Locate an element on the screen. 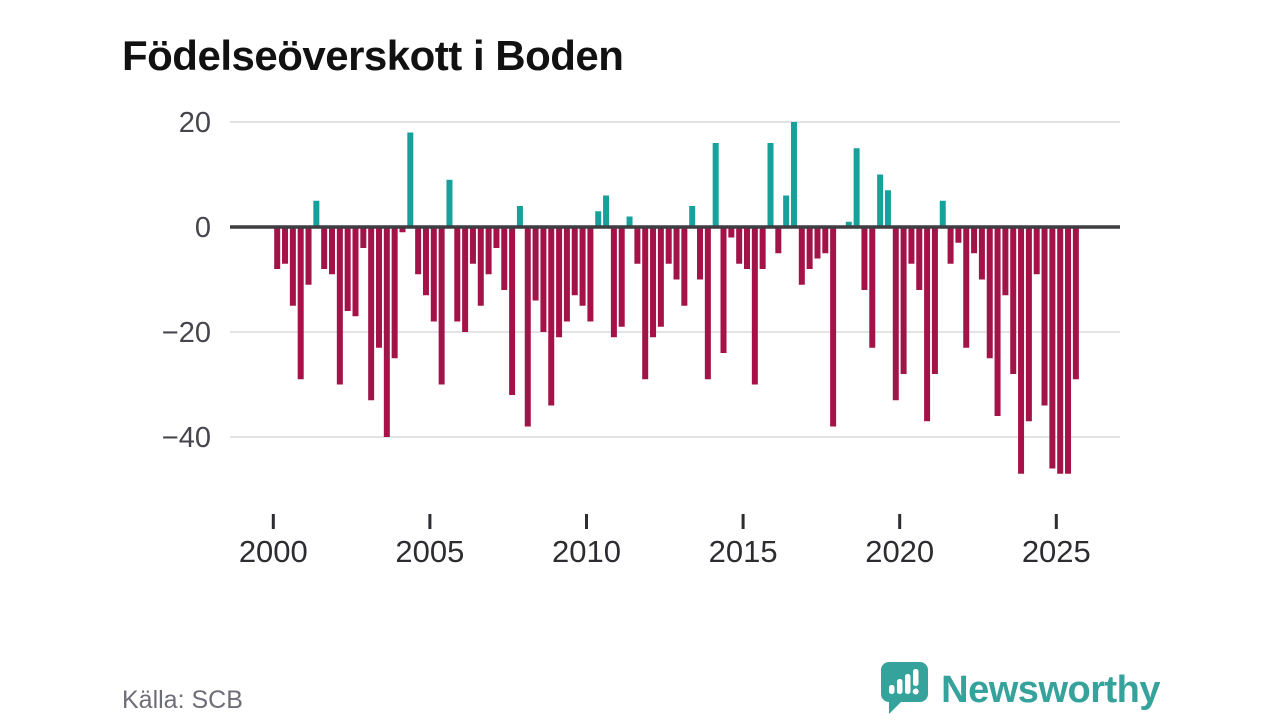 The height and width of the screenshot is (720, 1280). bar-2020-q2 is located at coordinates (911, 245).